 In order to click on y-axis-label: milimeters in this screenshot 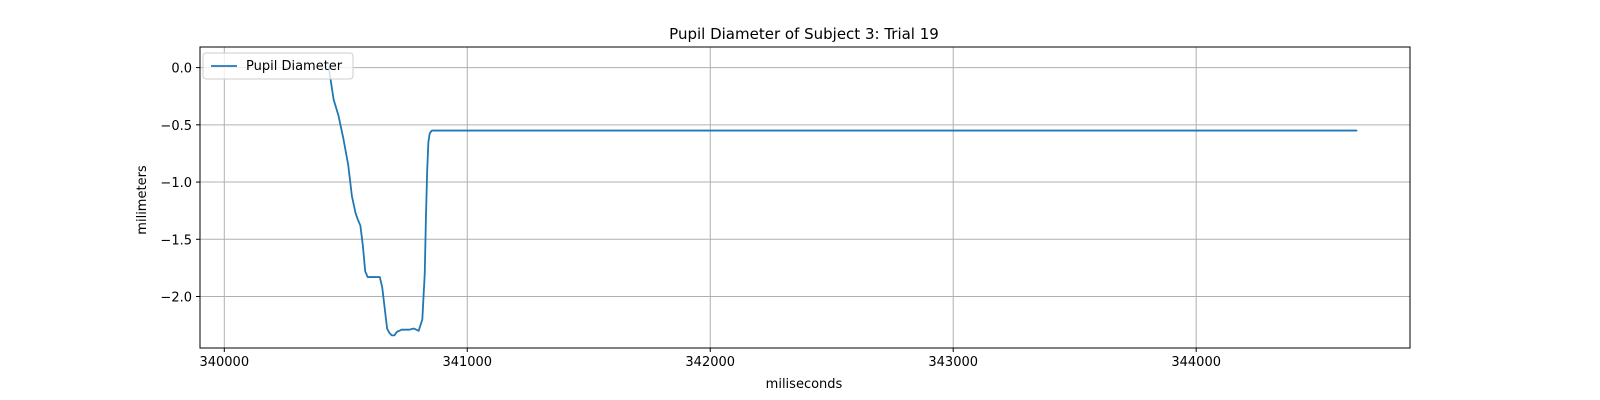, I will do `click(142, 200)`.